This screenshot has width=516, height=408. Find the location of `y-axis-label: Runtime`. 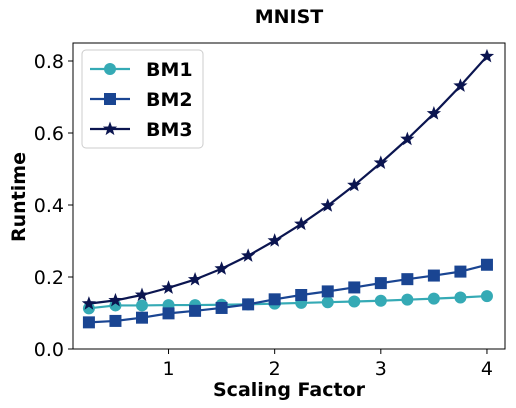

y-axis-label: Runtime is located at coordinates (19, 197).